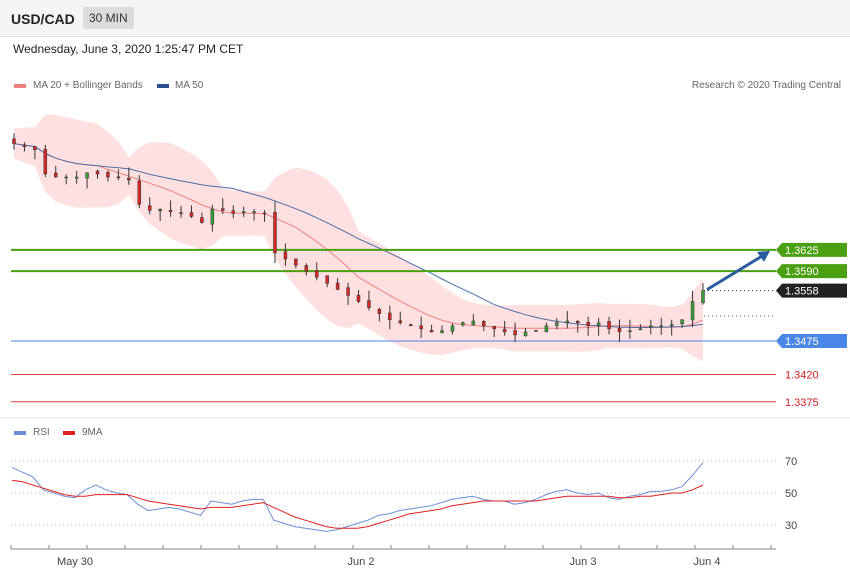 This screenshot has width=850, height=576. I want to click on ma9-legend-label: 9MA, so click(92, 432).